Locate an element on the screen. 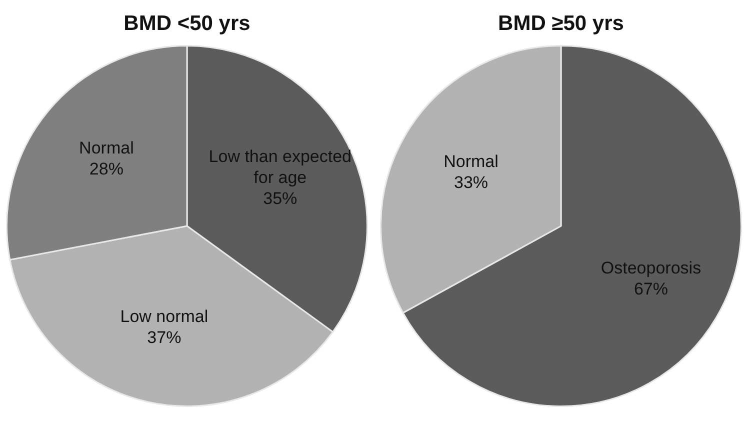 This screenshot has height=425, width=748. data-label: 28% is located at coordinates (106, 169).